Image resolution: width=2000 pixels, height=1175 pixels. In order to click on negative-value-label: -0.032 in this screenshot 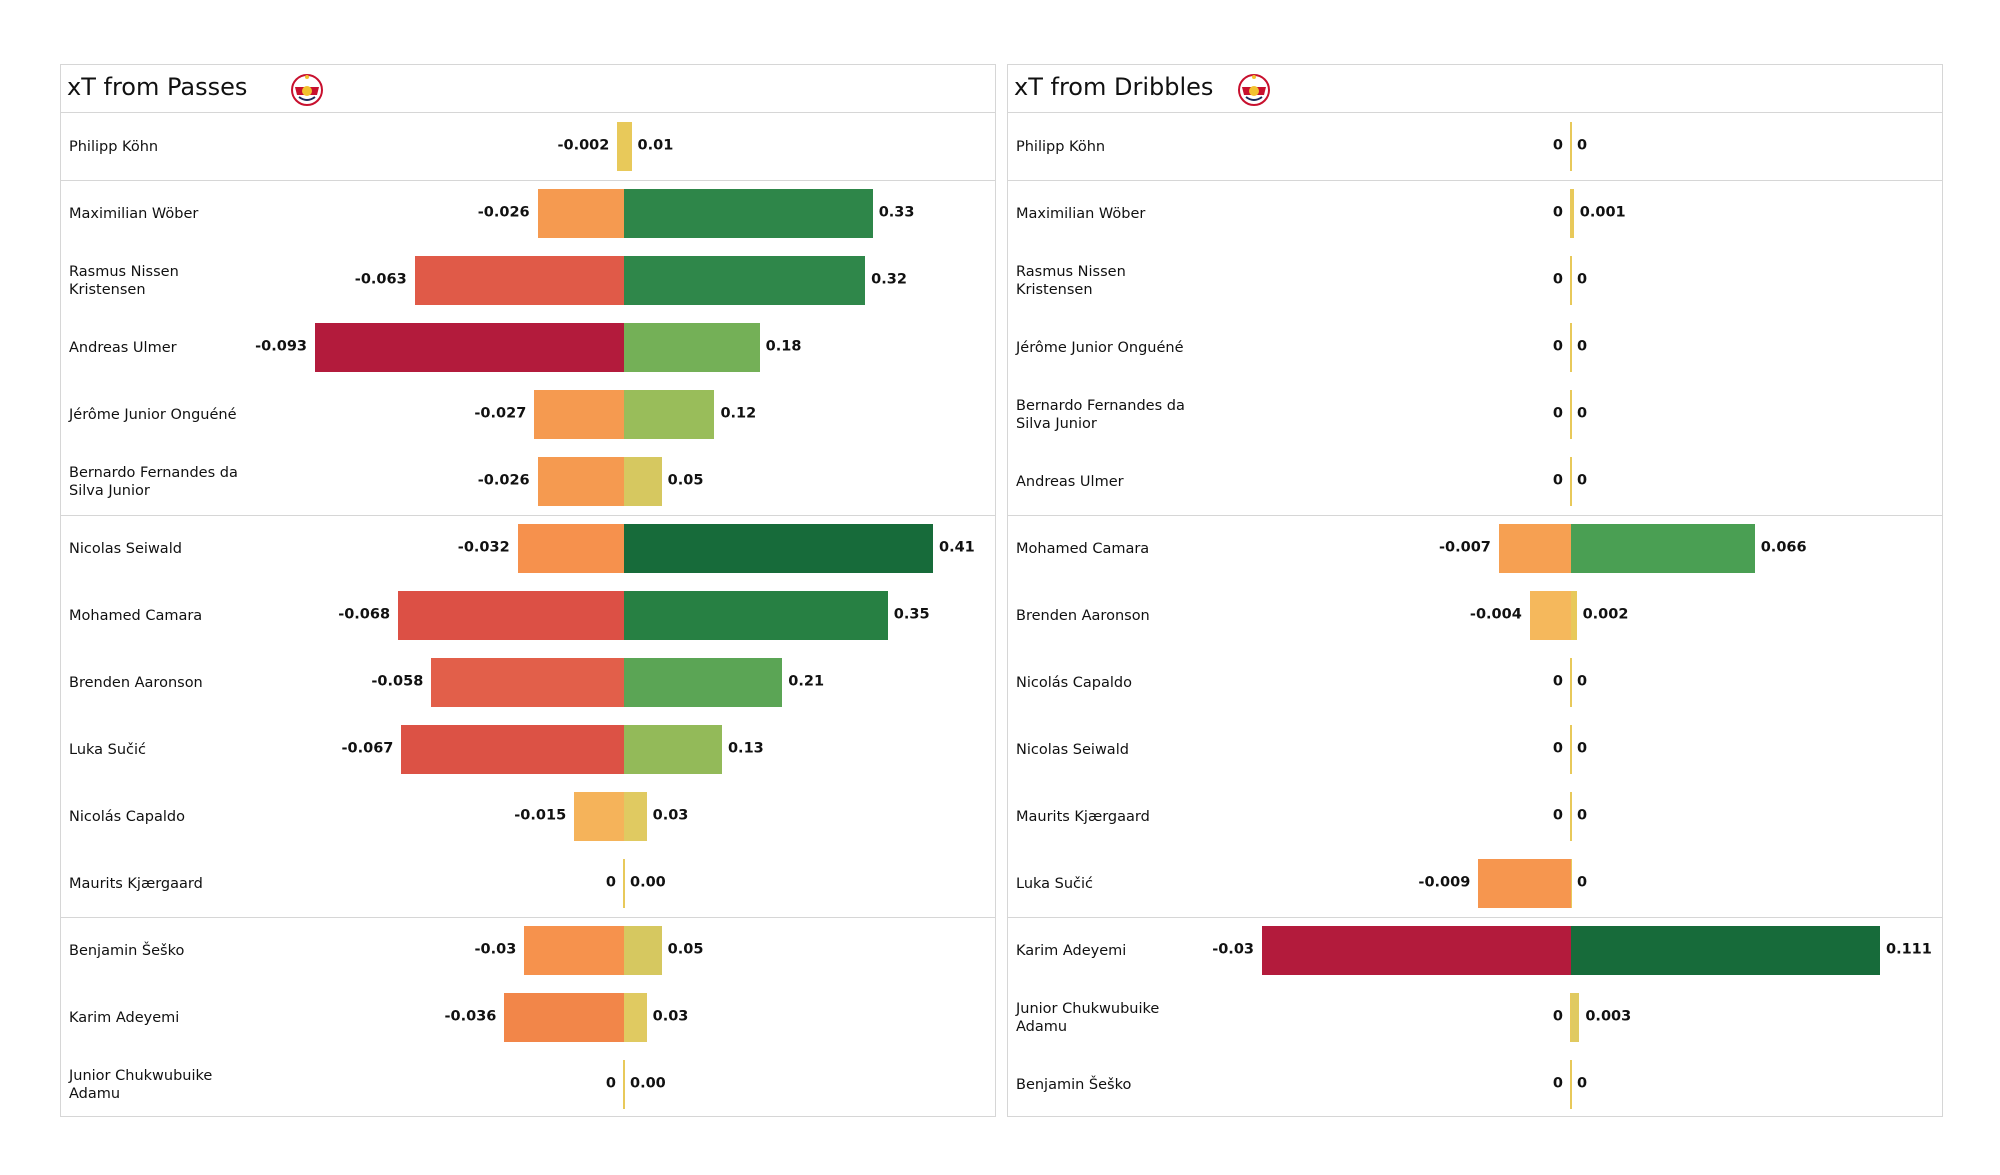, I will do `click(483, 547)`.